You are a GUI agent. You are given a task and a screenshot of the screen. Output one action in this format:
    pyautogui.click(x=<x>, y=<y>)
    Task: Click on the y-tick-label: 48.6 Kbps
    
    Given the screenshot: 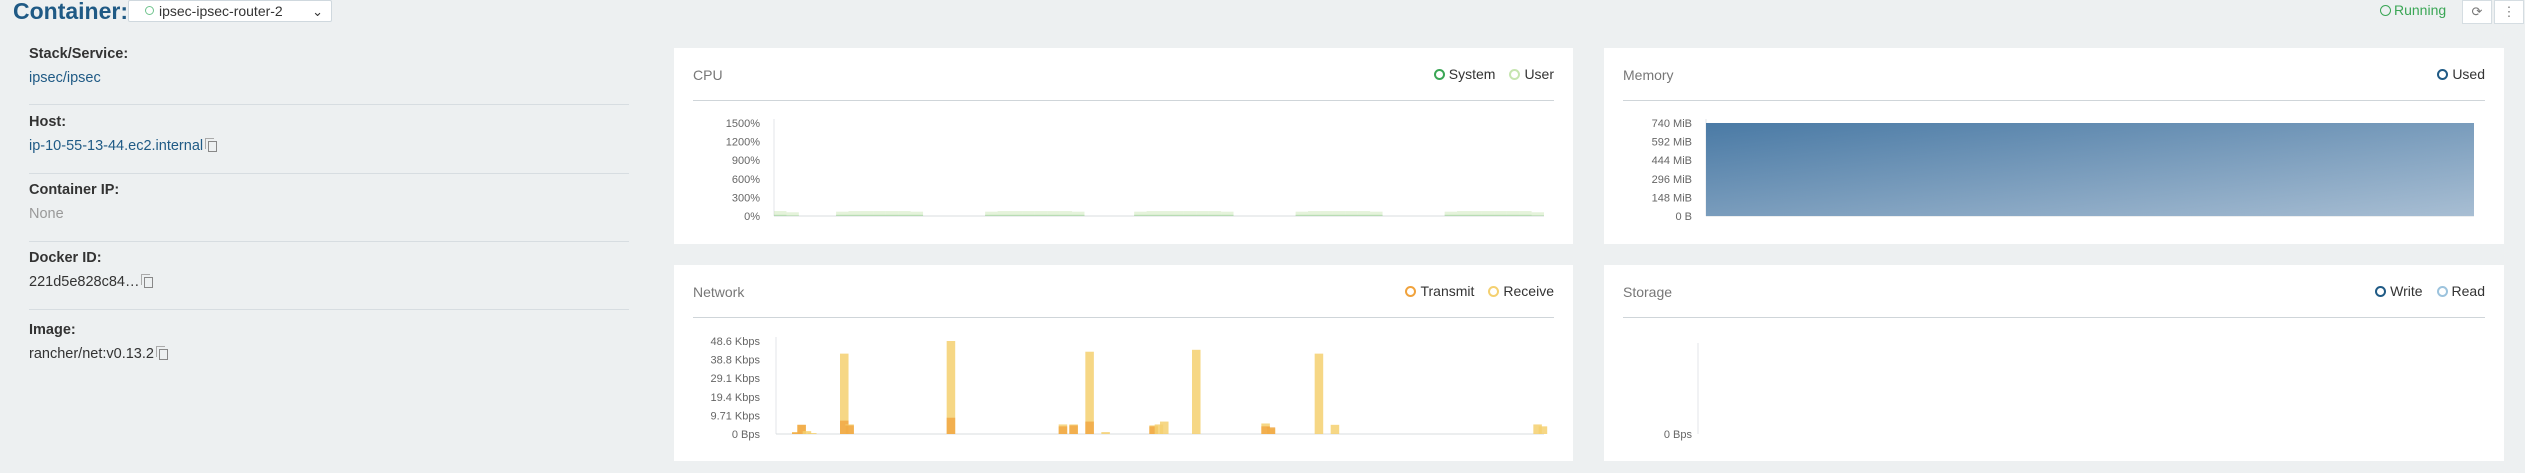 What is the action you would take?
    pyautogui.click(x=735, y=342)
    